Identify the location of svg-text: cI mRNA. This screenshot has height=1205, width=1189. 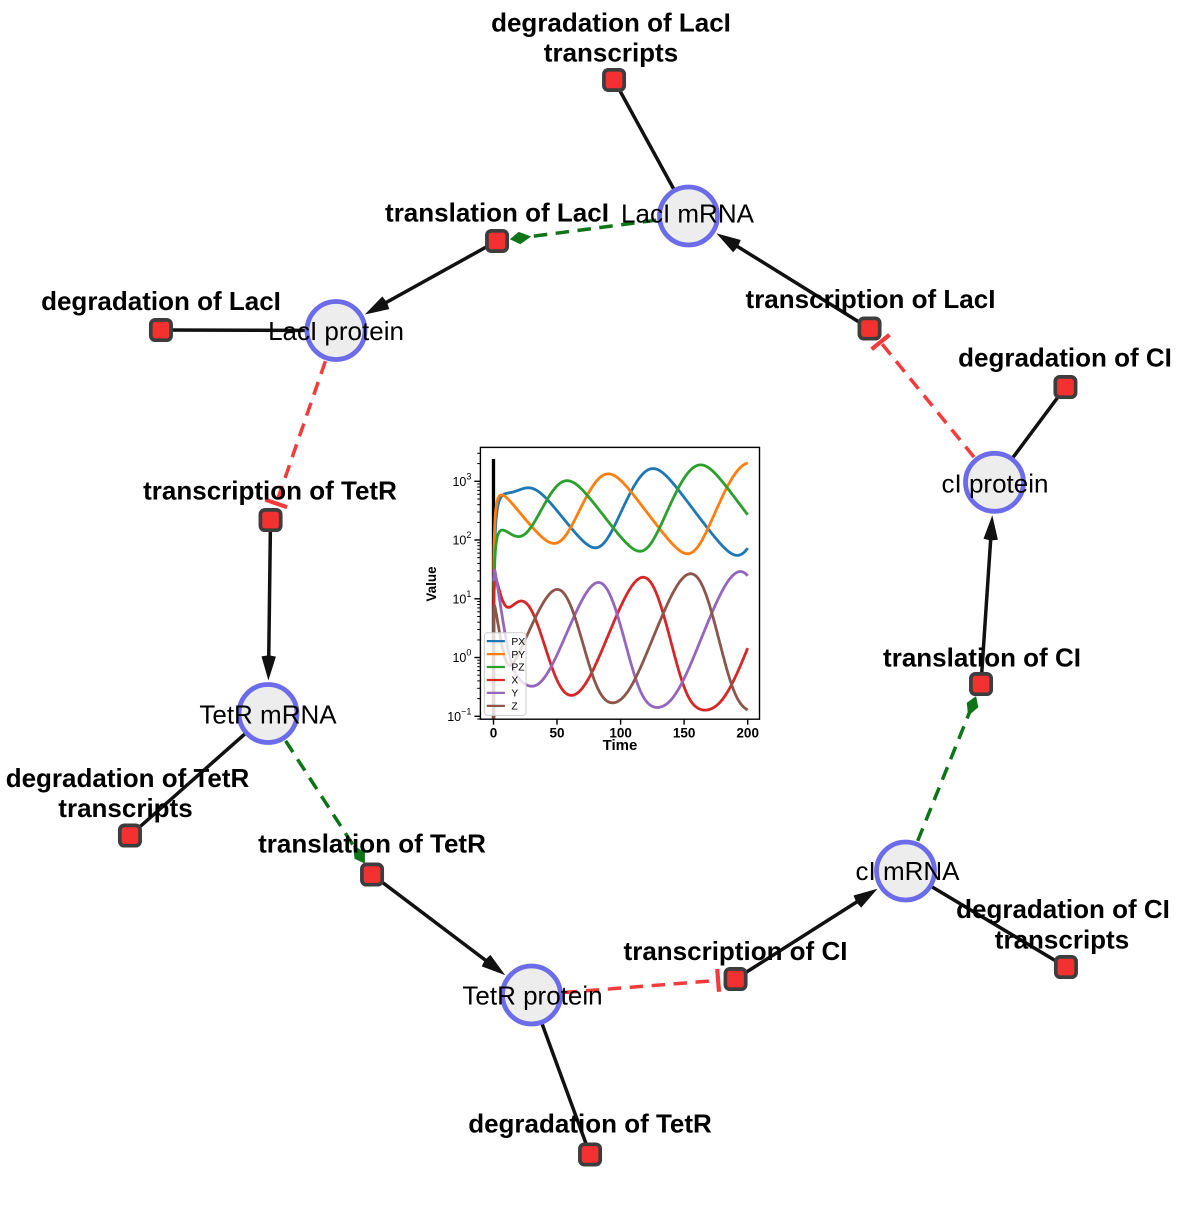
(908, 871).